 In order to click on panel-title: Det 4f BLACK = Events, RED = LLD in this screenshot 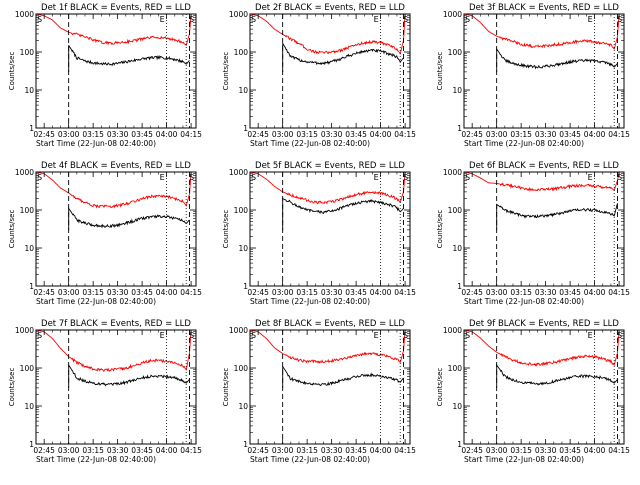, I will do `click(116, 166)`.